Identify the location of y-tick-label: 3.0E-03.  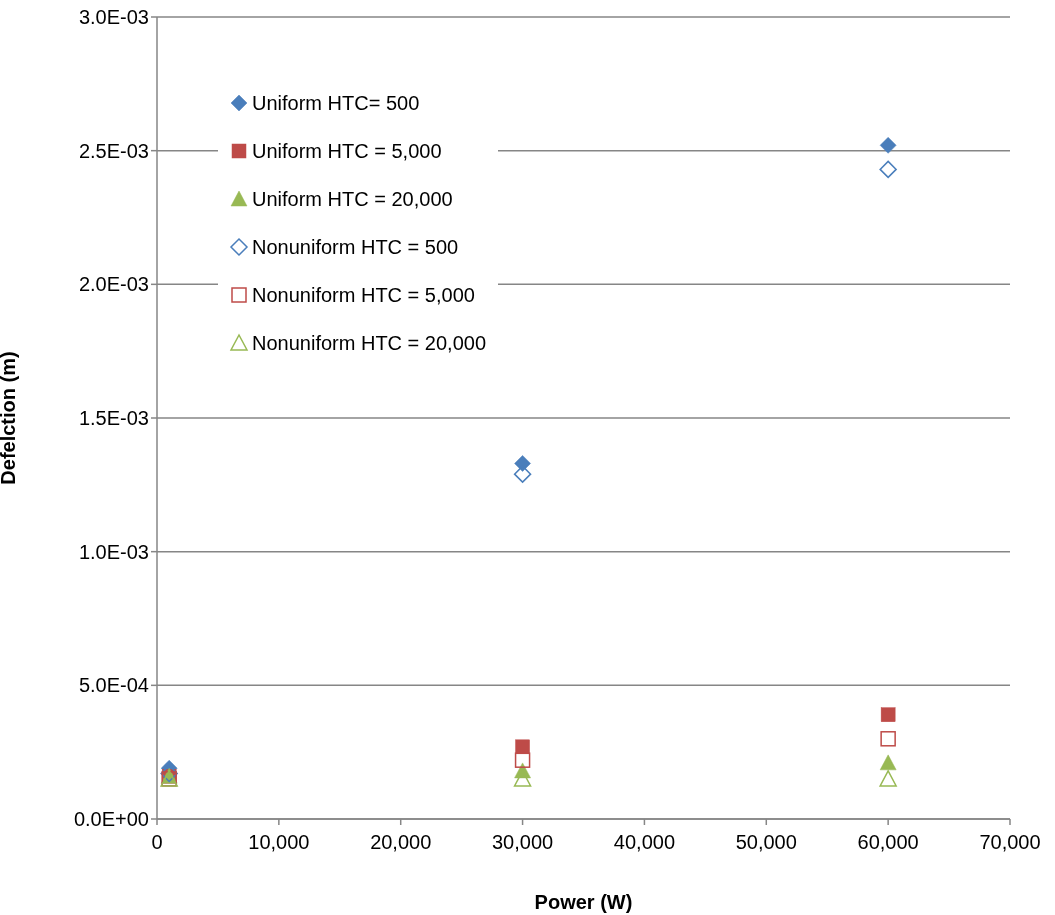
(113, 17).